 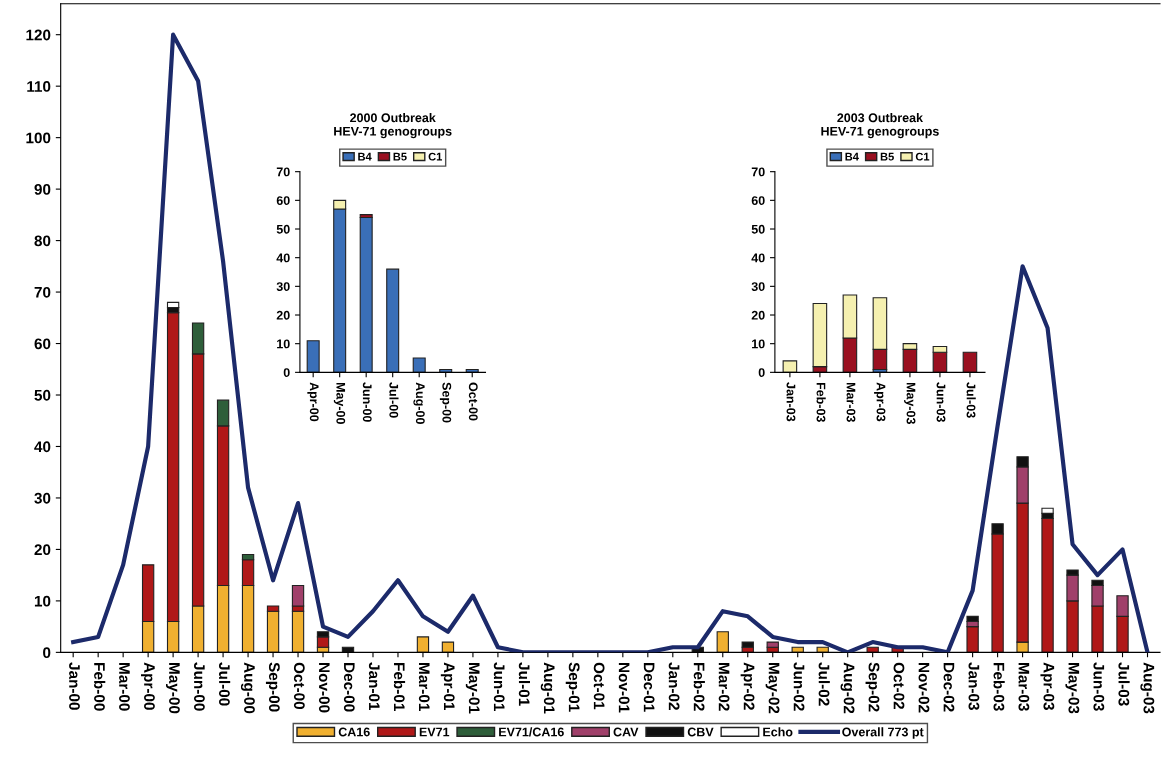 What do you see at coordinates (922, 156) in the screenshot?
I see `legend-label: C1` at bounding box center [922, 156].